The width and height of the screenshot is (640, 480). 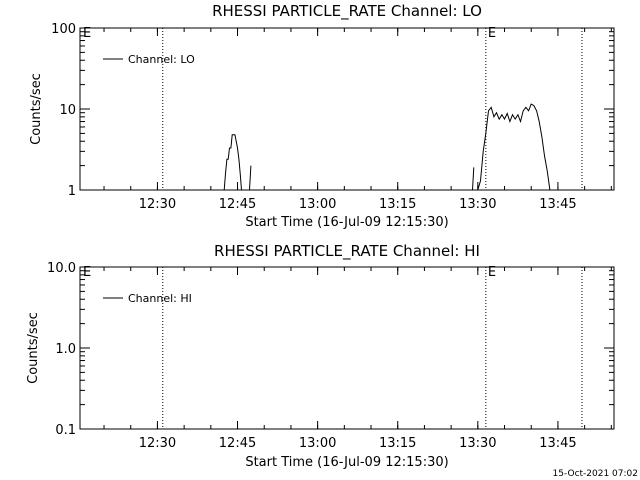 What do you see at coordinates (87, 33) in the screenshot?
I see `panel-lo-edge-label: E` at bounding box center [87, 33].